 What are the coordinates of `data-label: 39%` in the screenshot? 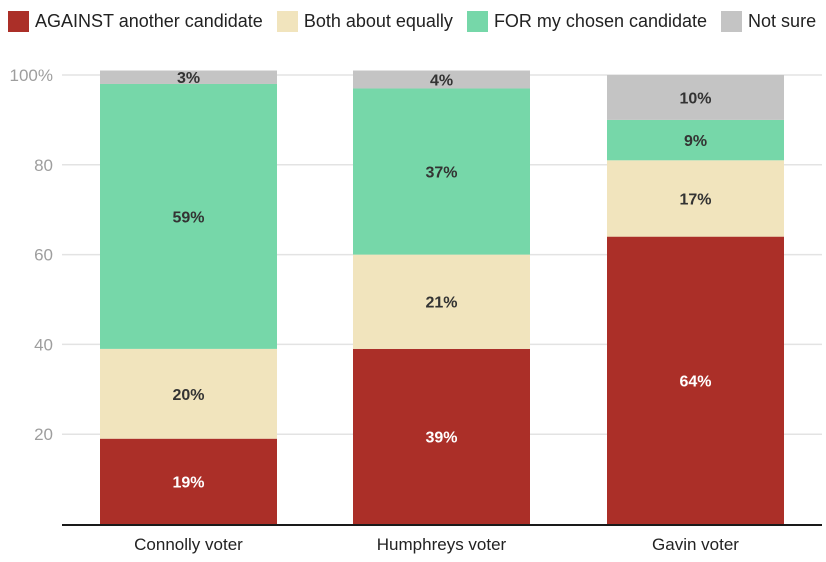 It's located at (441, 437).